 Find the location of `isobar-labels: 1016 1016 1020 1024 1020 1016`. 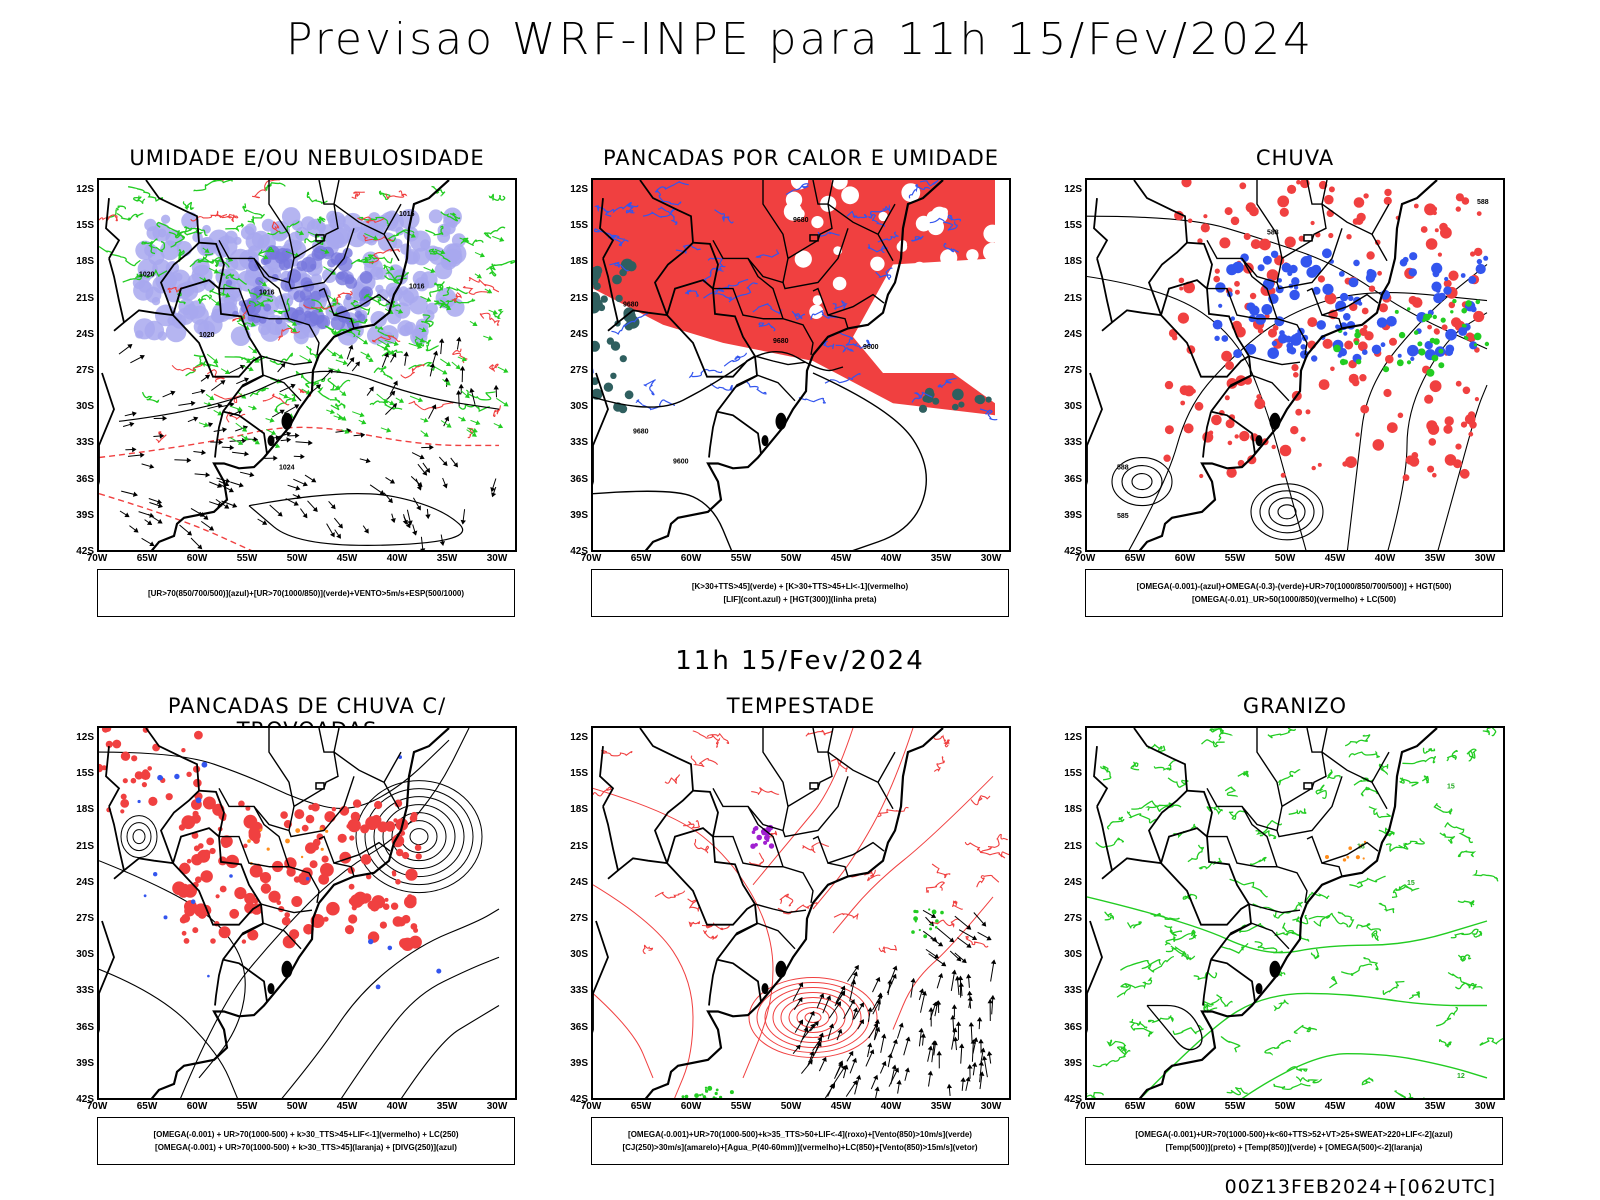

isobar-labels: 1016 1016 1020 1024 1020 1016 is located at coordinates (282, 341).